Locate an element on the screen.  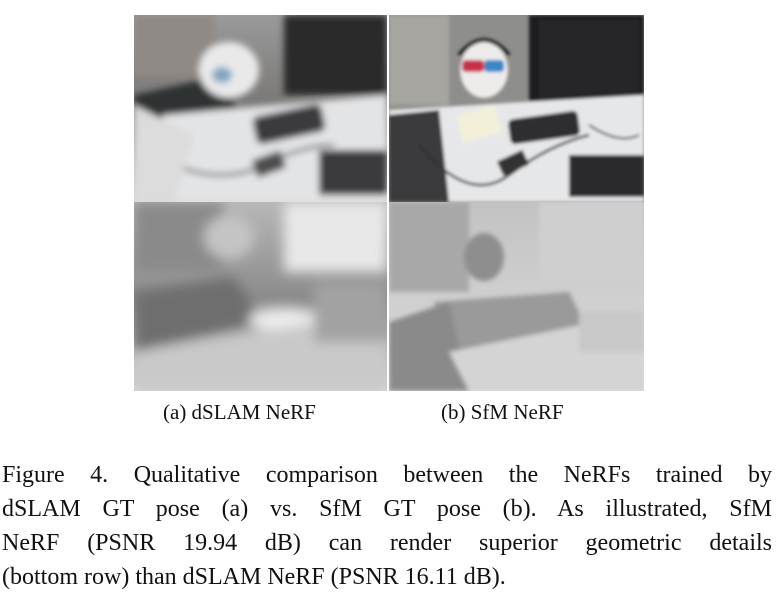
subcaption-a: (a) dSLAM NeRF is located at coordinates (239, 412).